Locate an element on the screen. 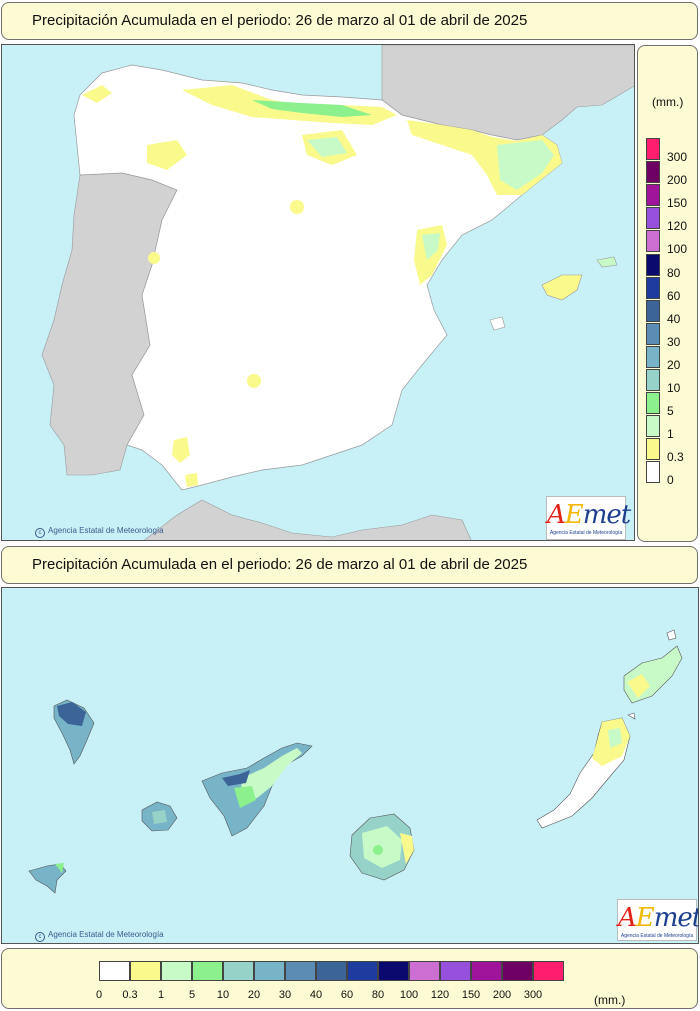 This screenshot has width=700, height=1011. legend-unit: (mm.) is located at coordinates (668, 102).